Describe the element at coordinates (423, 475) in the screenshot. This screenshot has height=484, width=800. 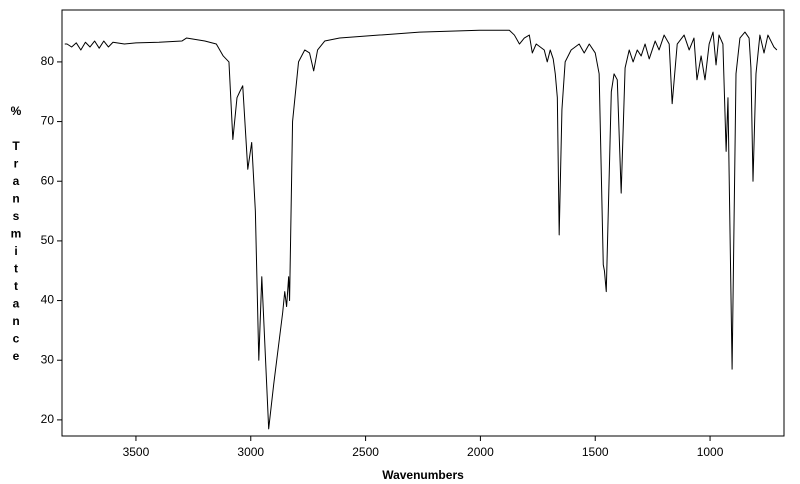
I see `x-axis-title: Wavenumbers` at that location.